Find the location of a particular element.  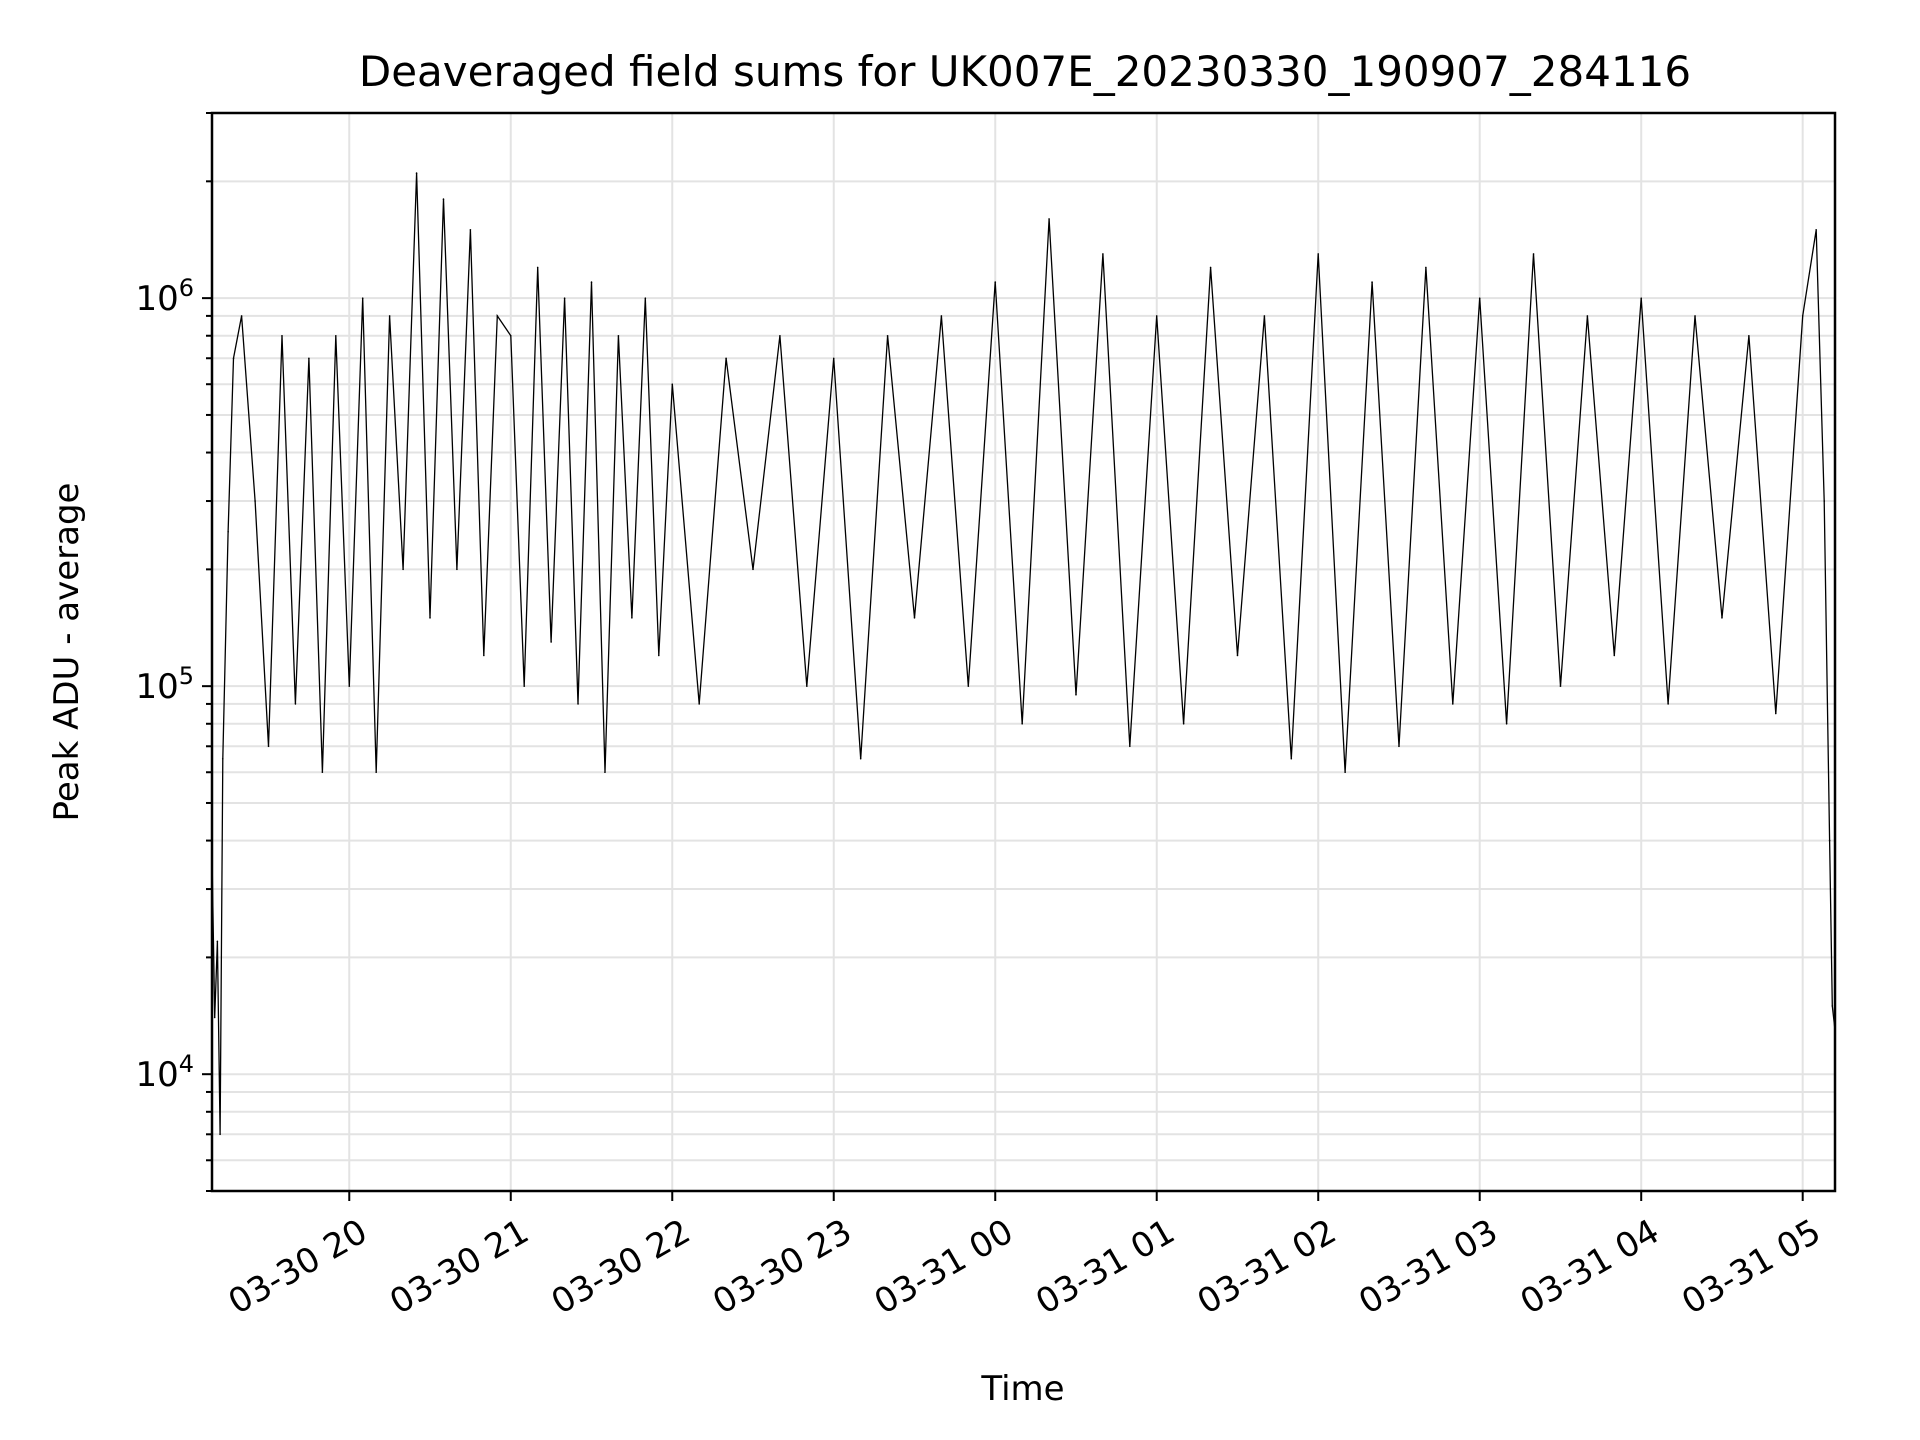

x-tick-label: 03-31 02 is located at coordinates (1267, 1267).